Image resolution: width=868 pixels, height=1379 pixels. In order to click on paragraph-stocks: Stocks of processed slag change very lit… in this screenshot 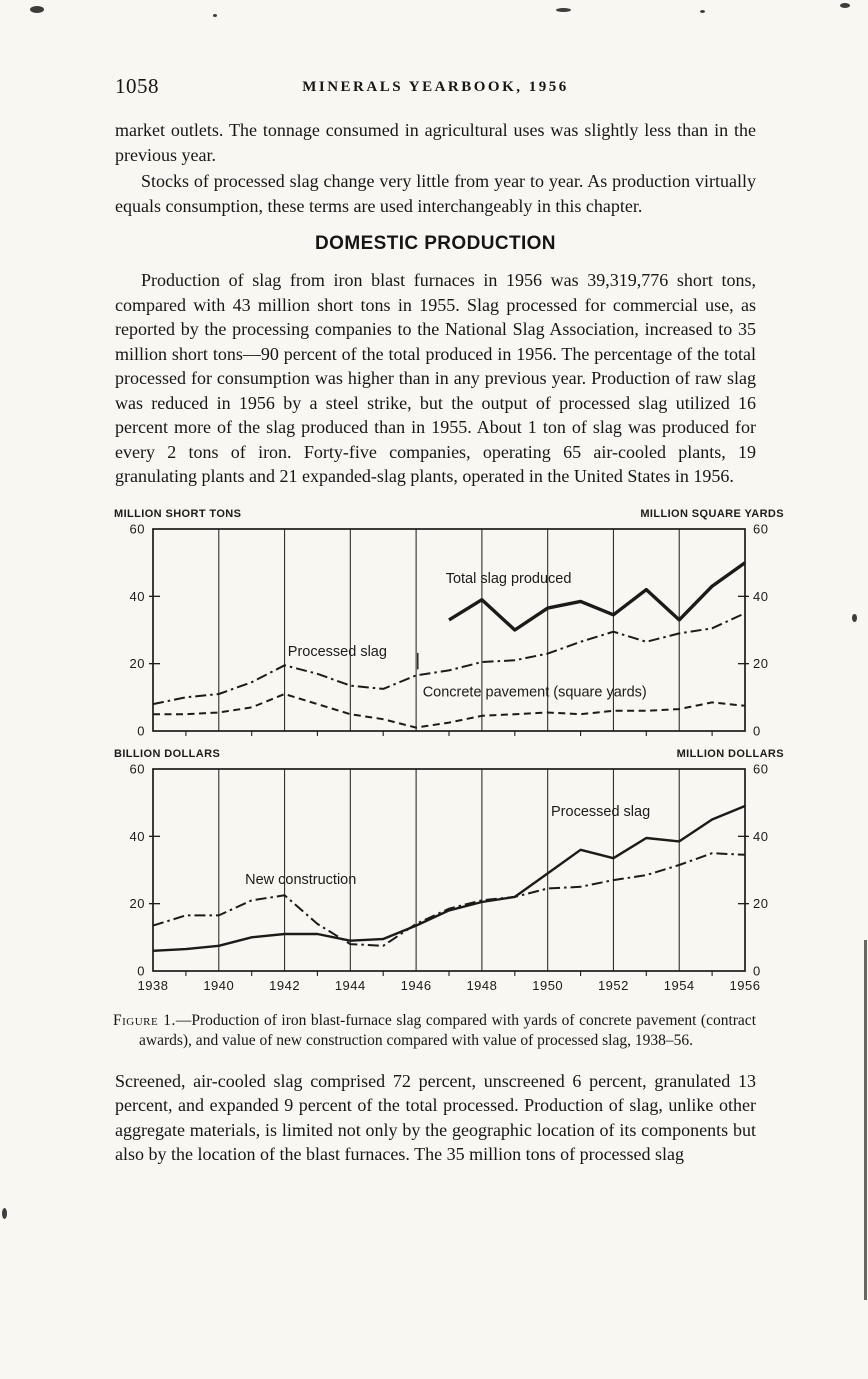, I will do `click(435, 193)`.